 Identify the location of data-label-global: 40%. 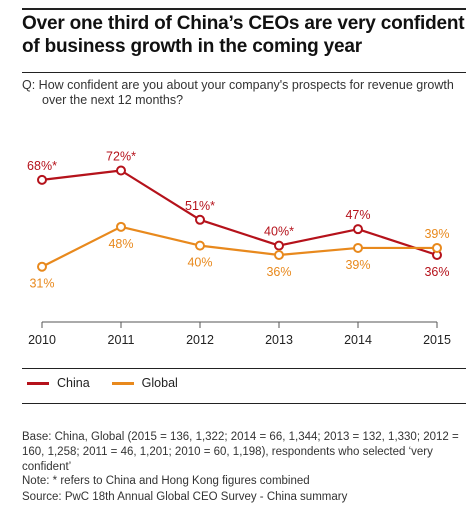
(199, 263).